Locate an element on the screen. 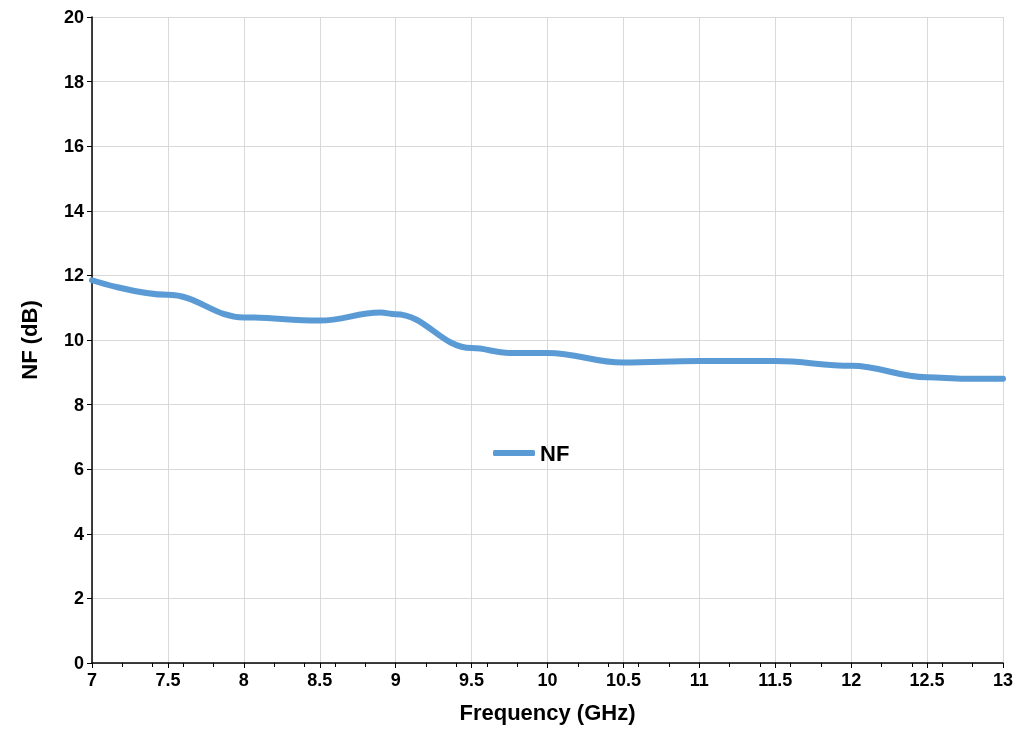 This screenshot has width=1022, height=744. x-tick-label: 11.5 is located at coordinates (775, 680).